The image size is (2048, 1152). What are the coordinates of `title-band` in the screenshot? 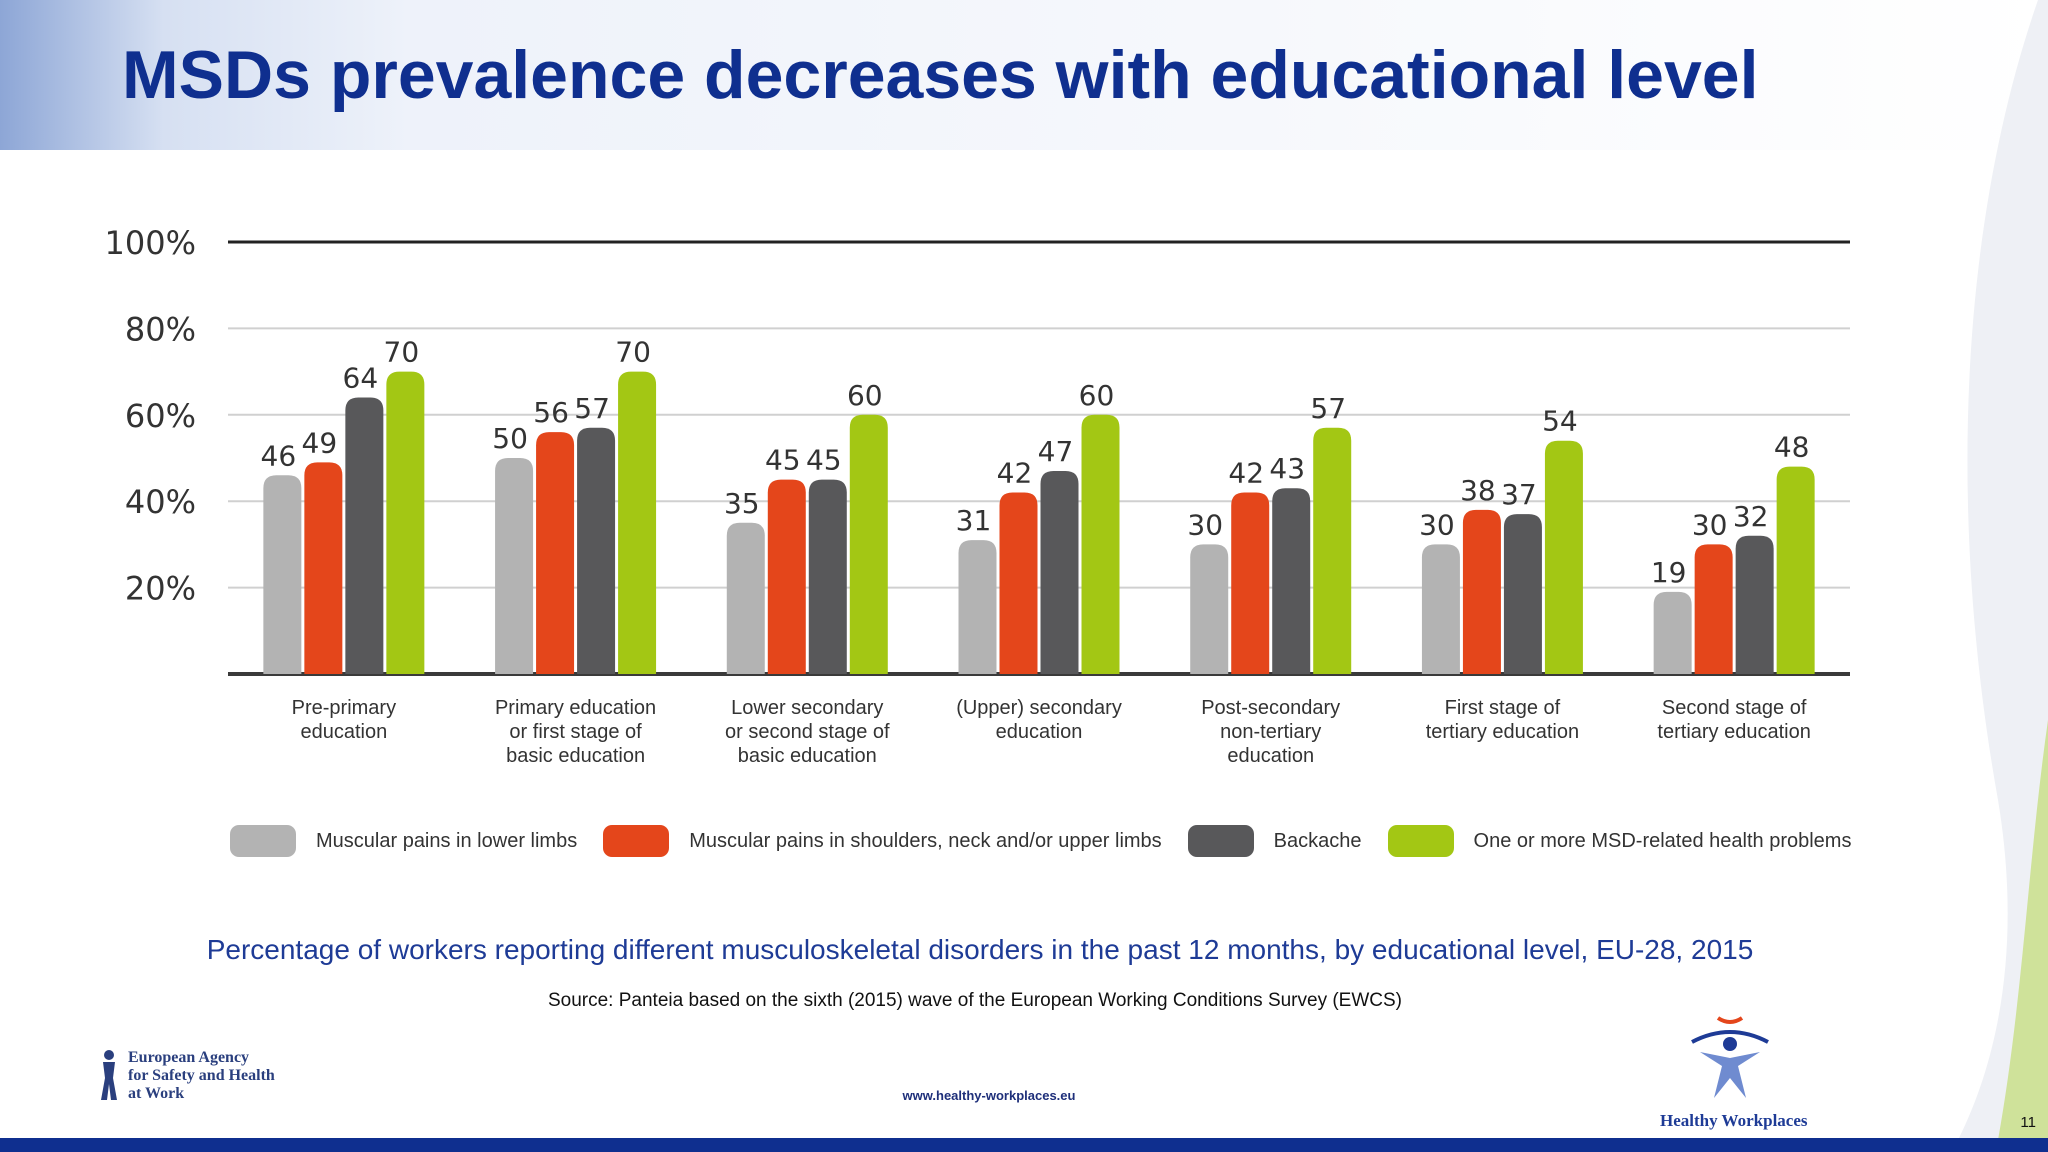 It's located at (1024, 75).